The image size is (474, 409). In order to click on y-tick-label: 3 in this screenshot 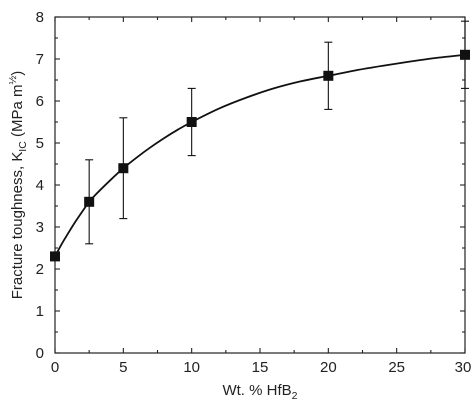, I will do `click(40, 227)`.